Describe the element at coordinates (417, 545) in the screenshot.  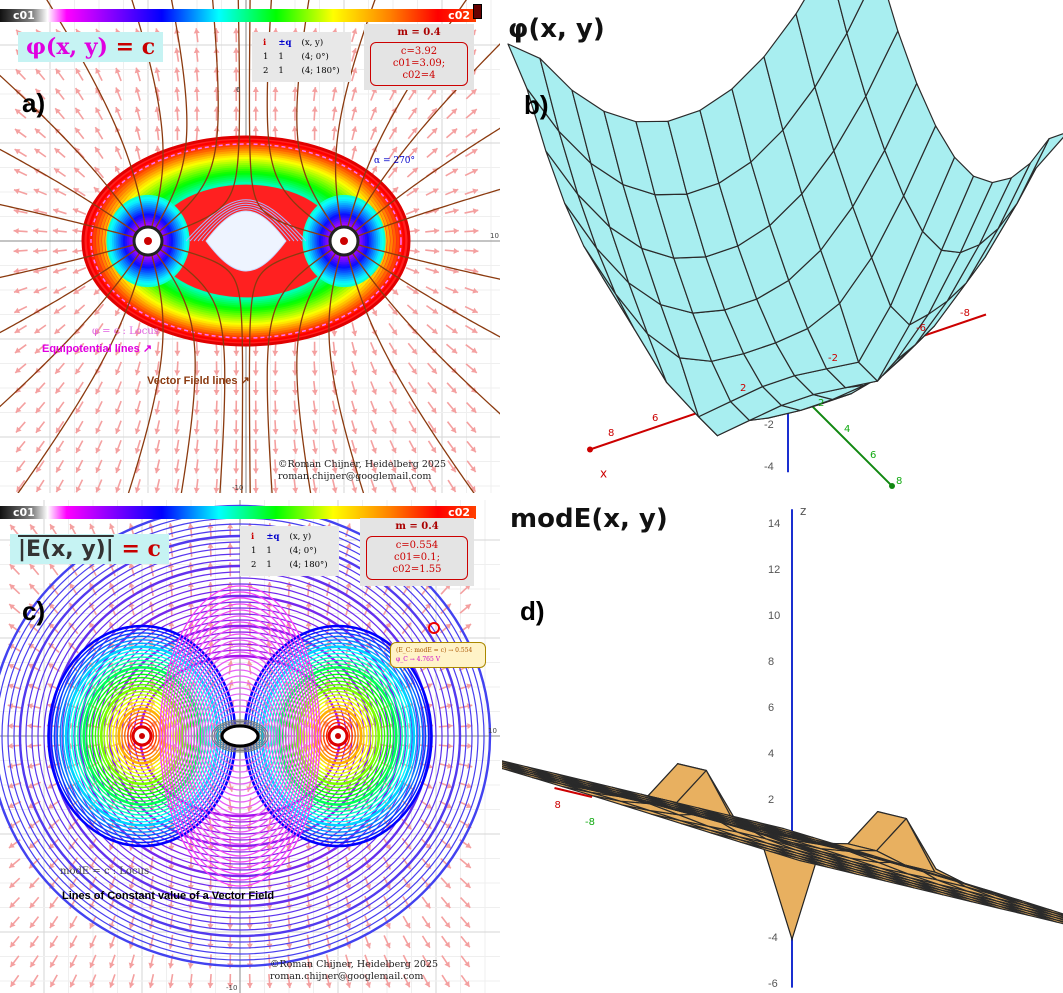
I see `c-line1: c=0.554` at that location.